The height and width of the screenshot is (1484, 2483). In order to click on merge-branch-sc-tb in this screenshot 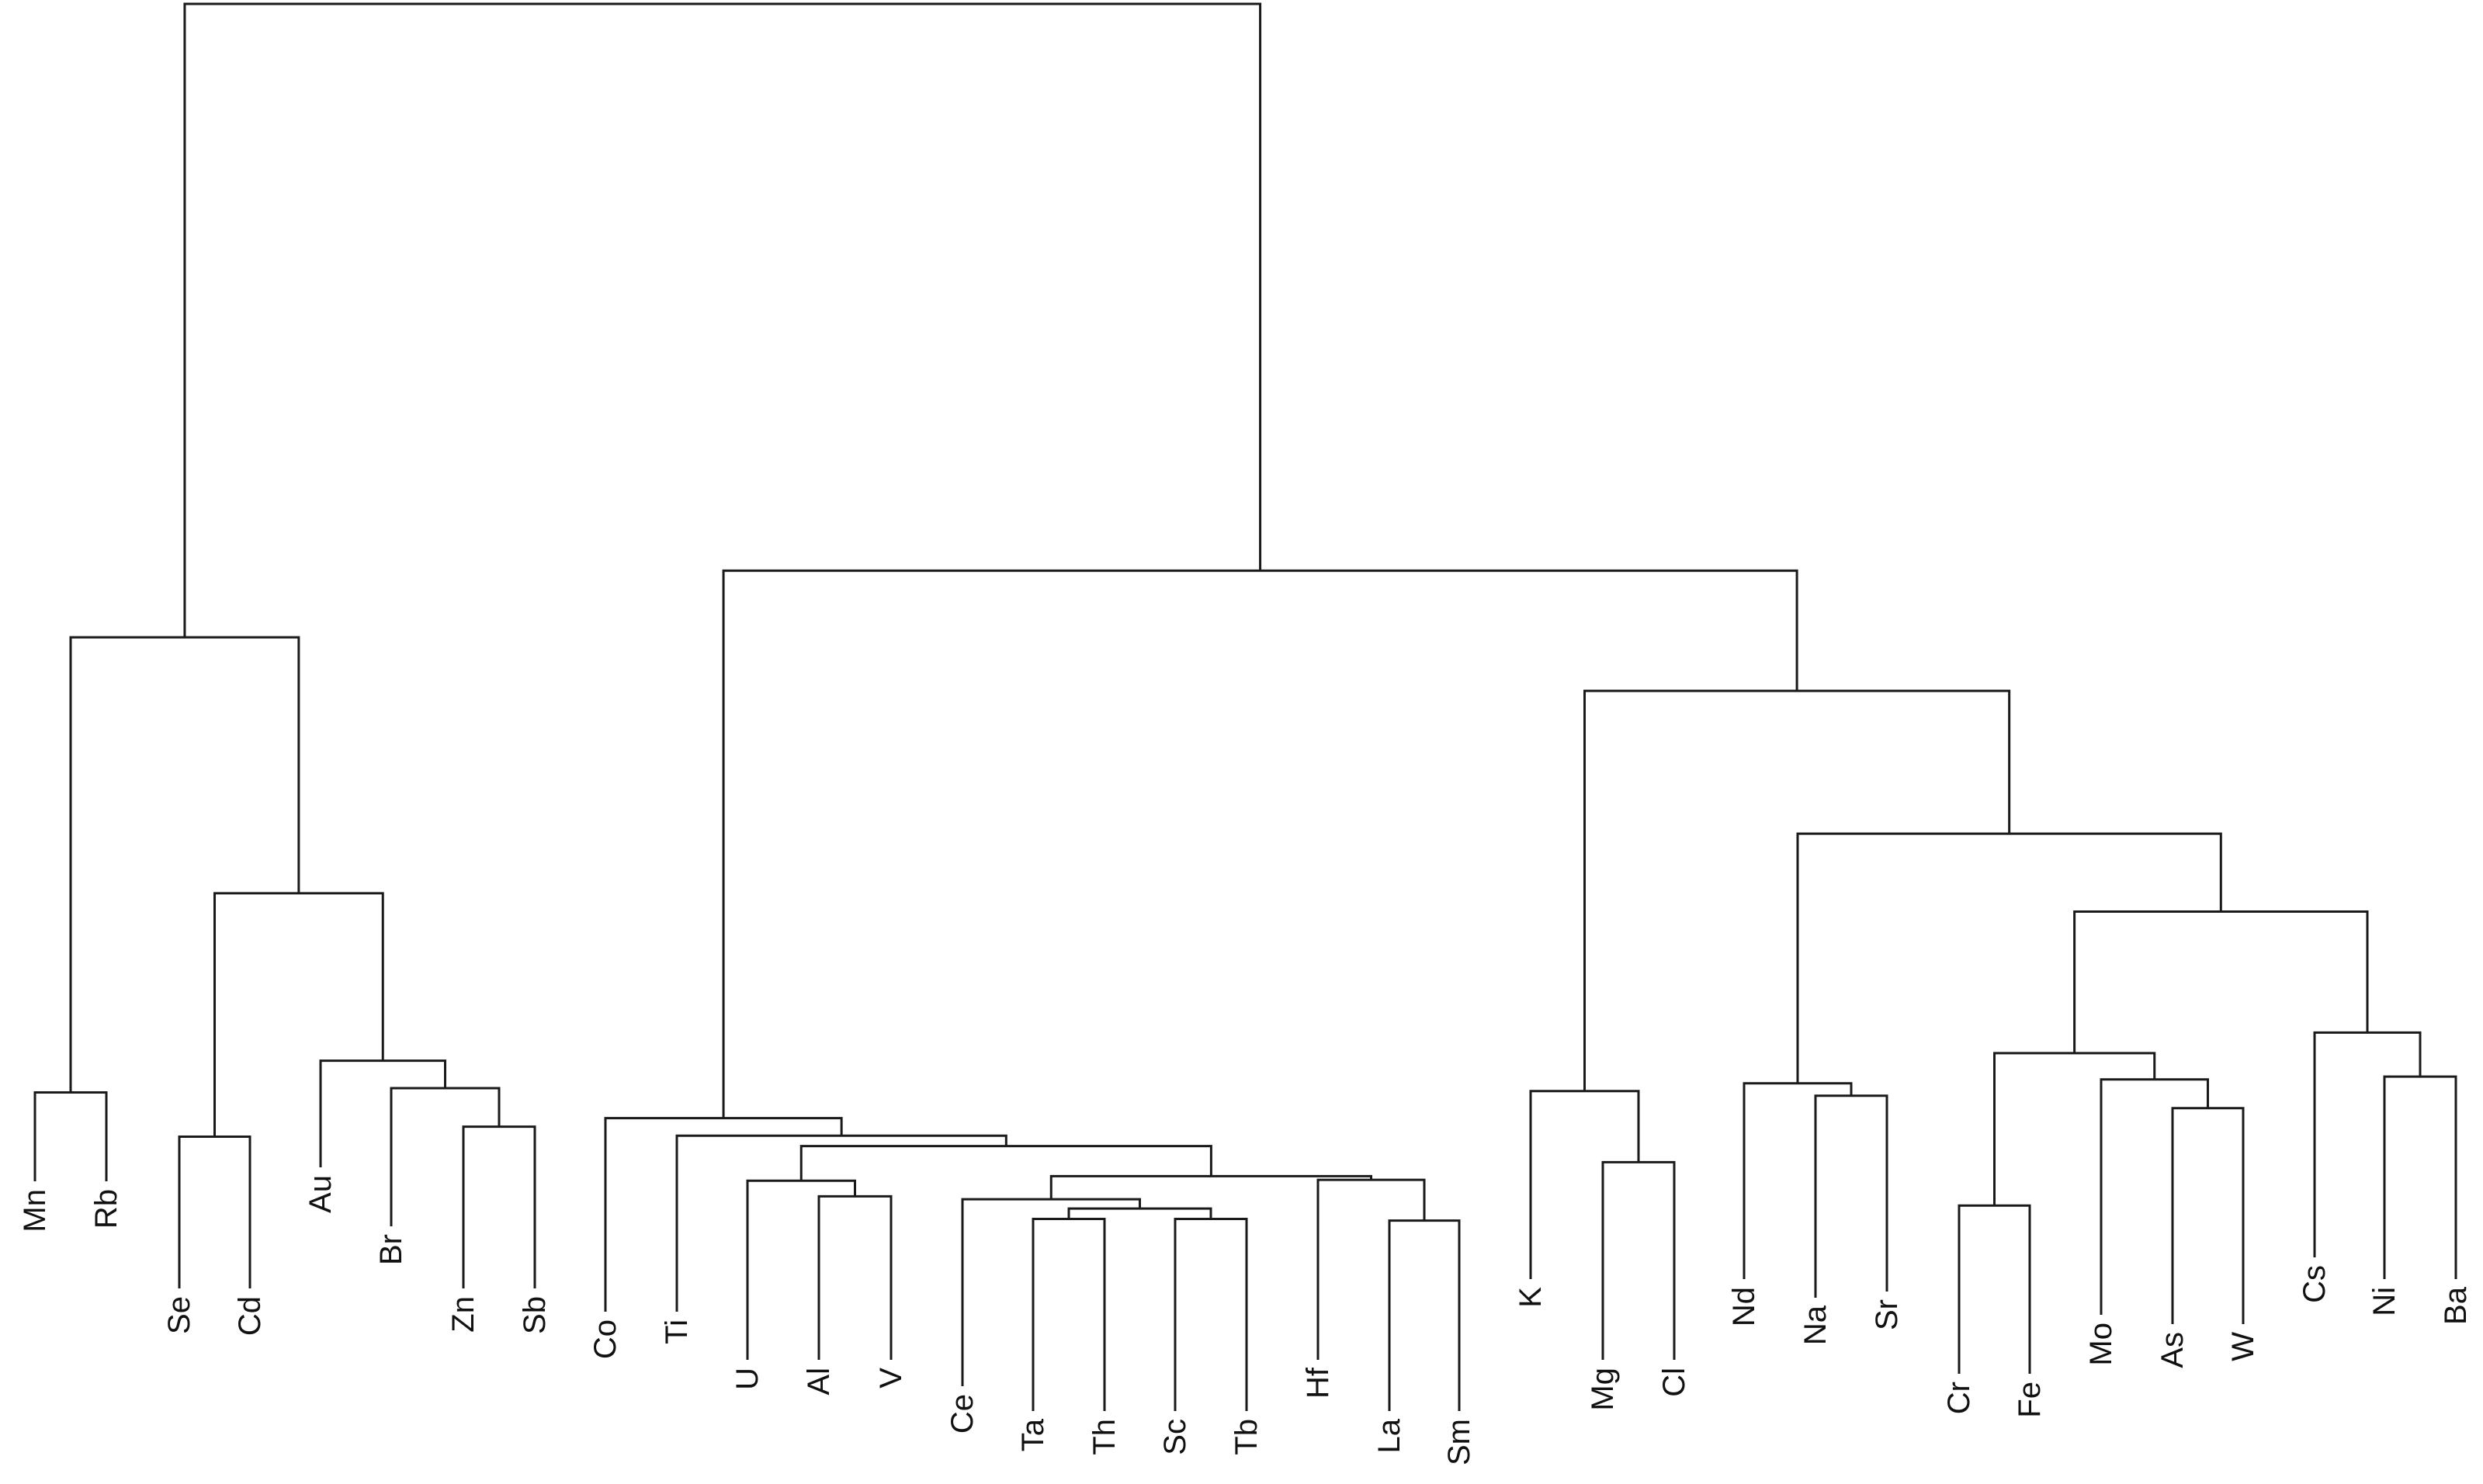, I will do `click(1211, 1314)`.